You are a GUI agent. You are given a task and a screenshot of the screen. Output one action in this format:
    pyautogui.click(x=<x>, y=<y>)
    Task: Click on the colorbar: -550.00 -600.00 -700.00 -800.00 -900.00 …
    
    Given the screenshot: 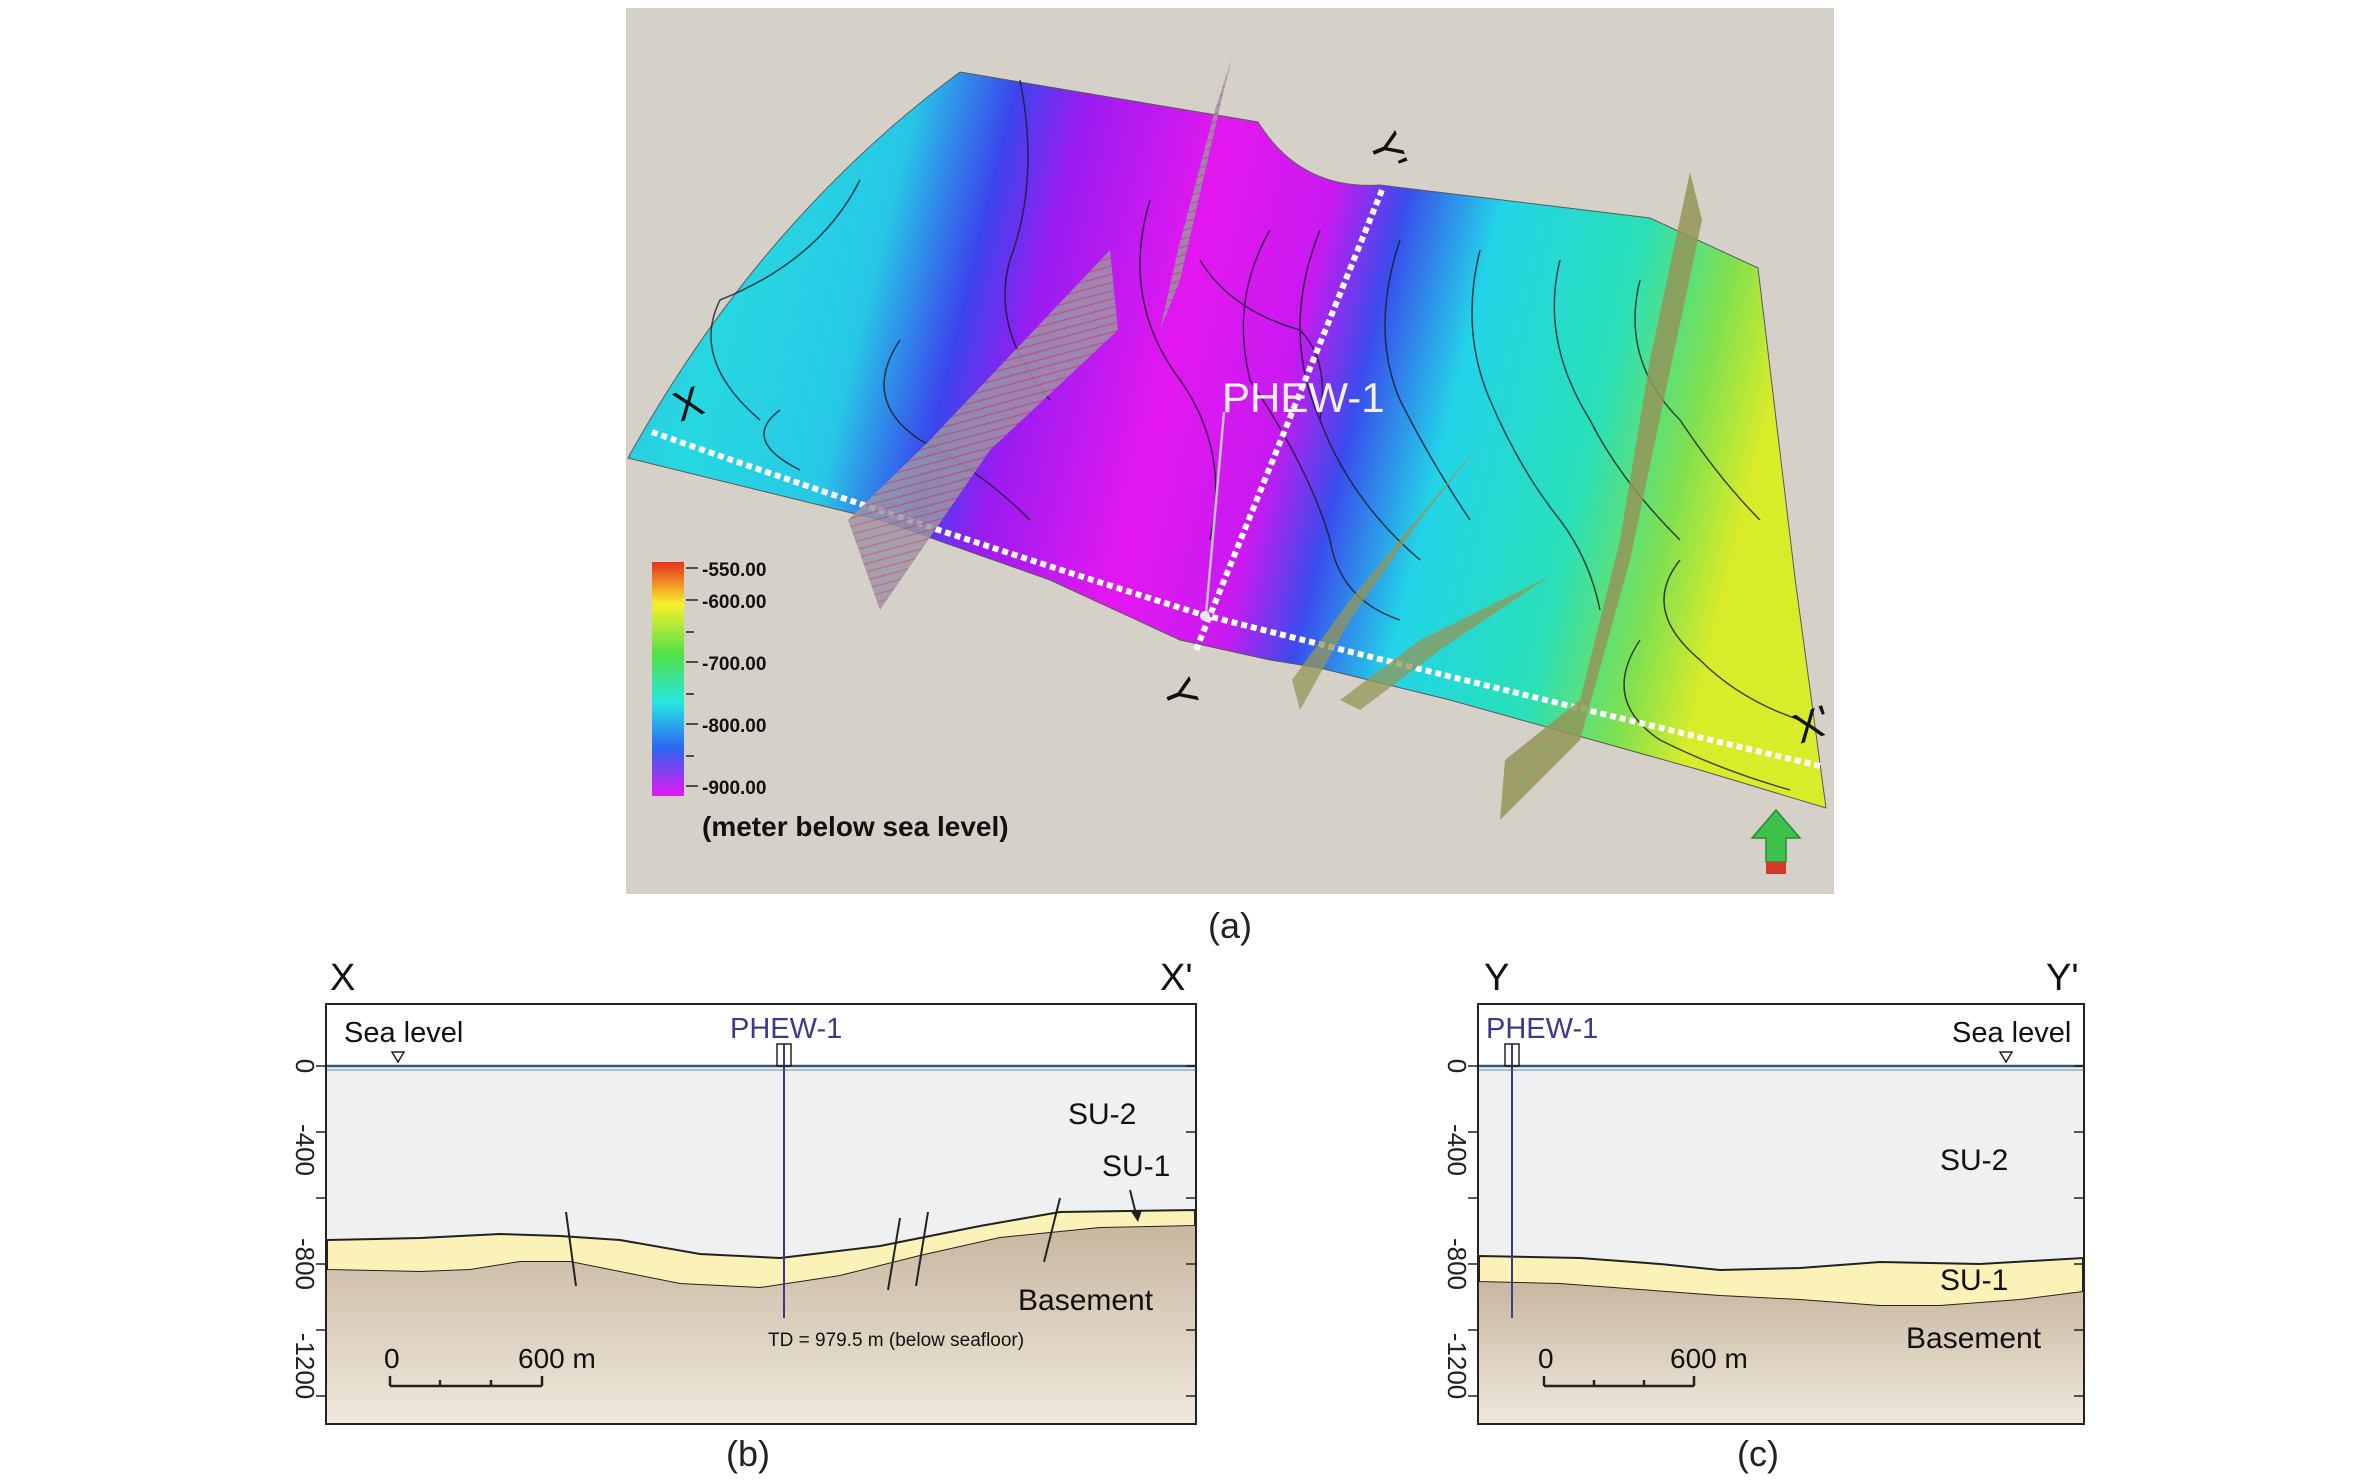 What is the action you would take?
    pyautogui.click(x=830, y=701)
    